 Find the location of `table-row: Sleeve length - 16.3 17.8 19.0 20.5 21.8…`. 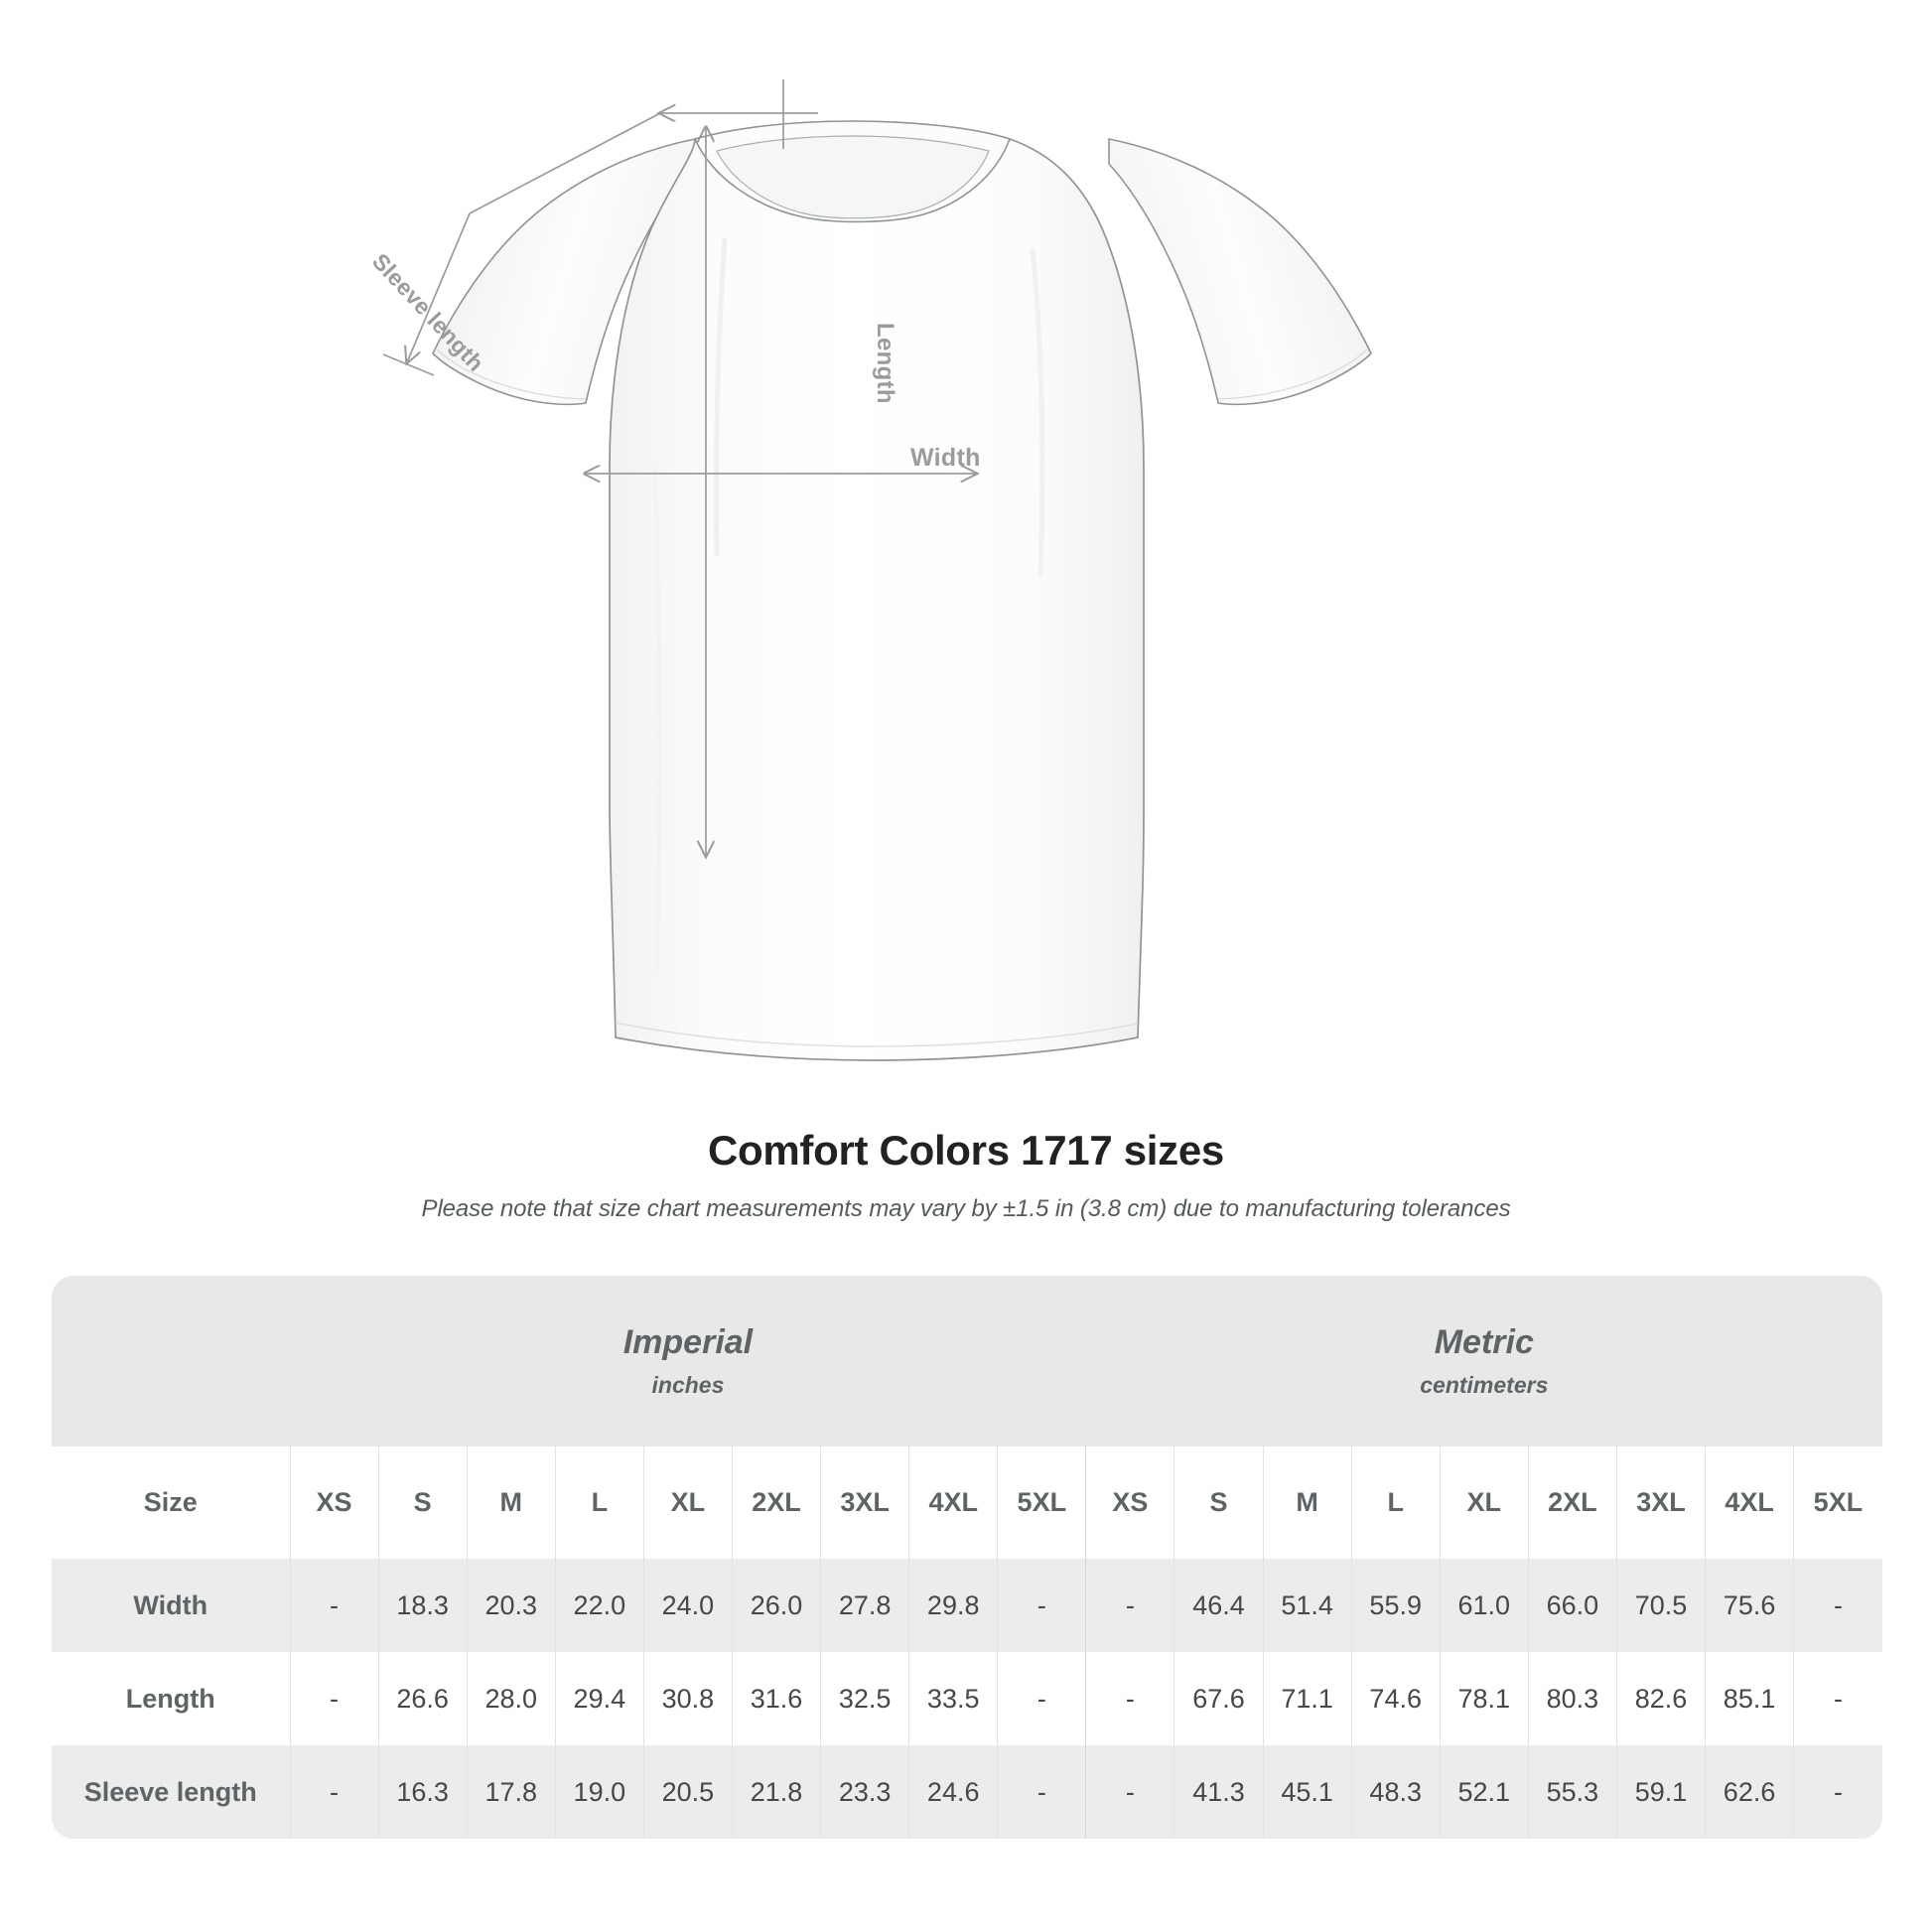

table-row: Sleeve length - 16.3 17.8 19.0 20.5 21.8… is located at coordinates (967, 1792).